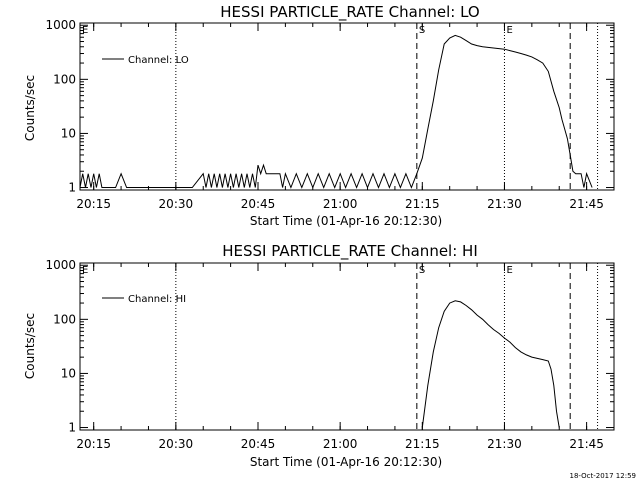 The image size is (640, 480). What do you see at coordinates (30, 108) in the screenshot?
I see `panel-lo-ylabel: Counts/sec` at bounding box center [30, 108].